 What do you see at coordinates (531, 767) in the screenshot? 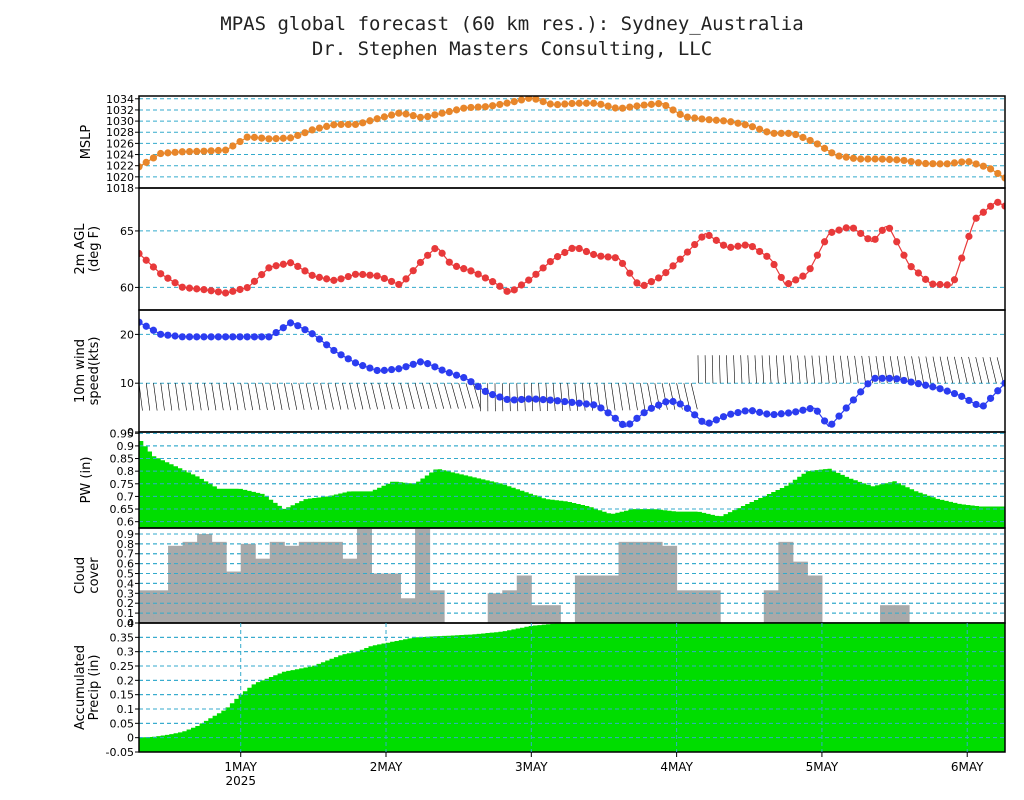
I see `x-tick-label: 3MAY` at bounding box center [531, 767].